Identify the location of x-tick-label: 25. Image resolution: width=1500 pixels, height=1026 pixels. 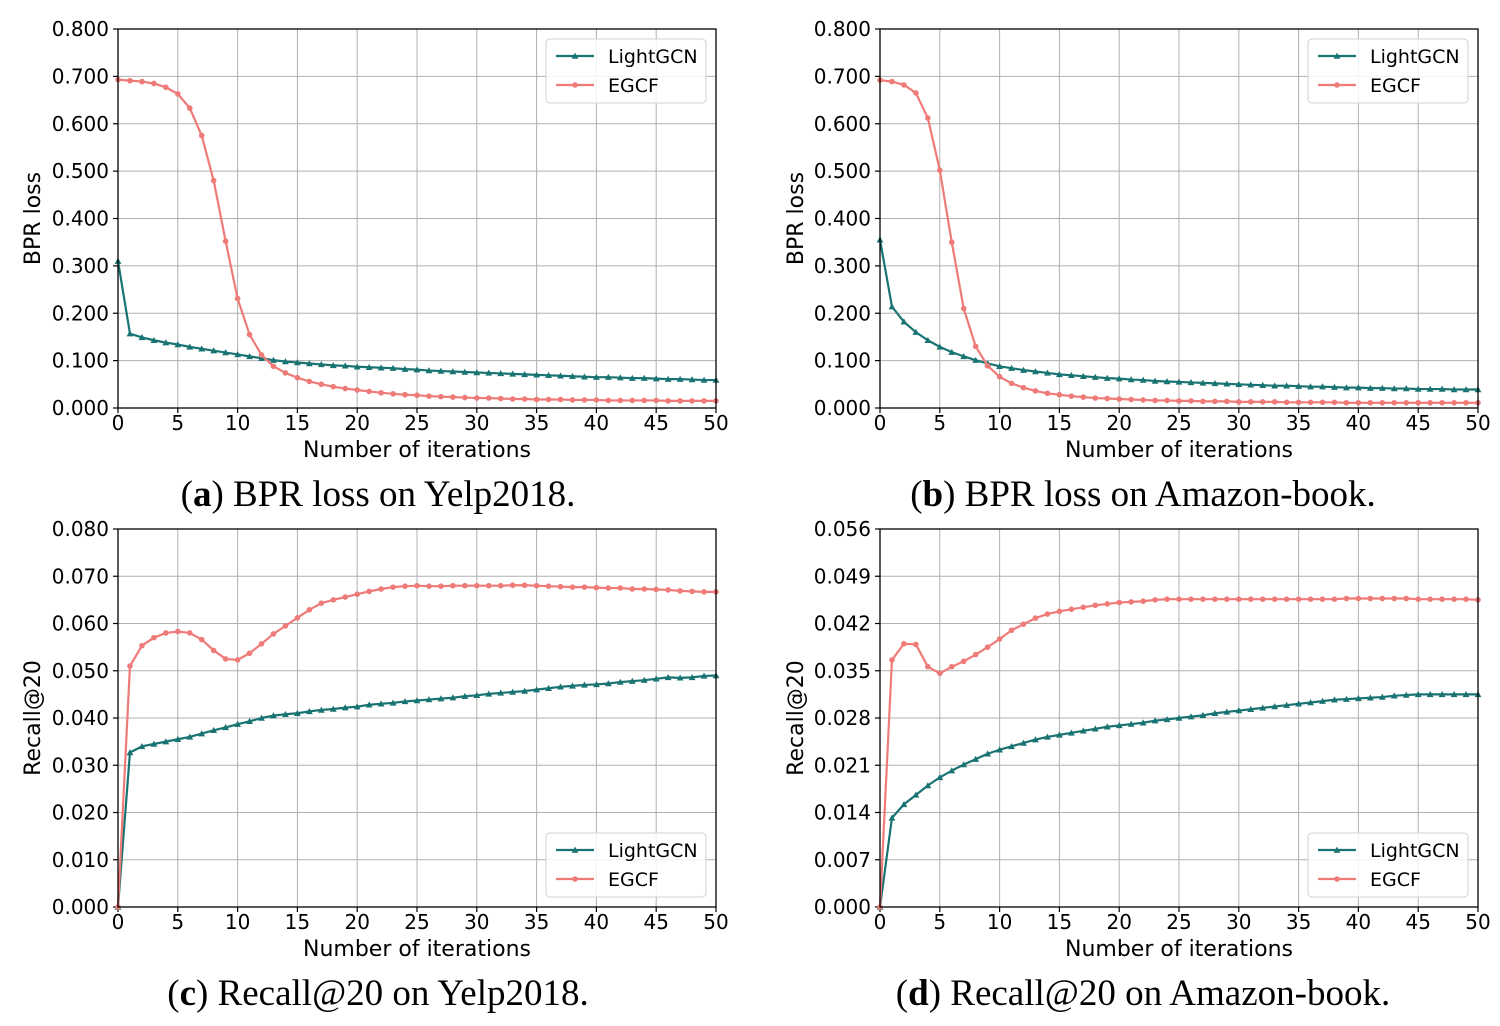
(1178, 423).